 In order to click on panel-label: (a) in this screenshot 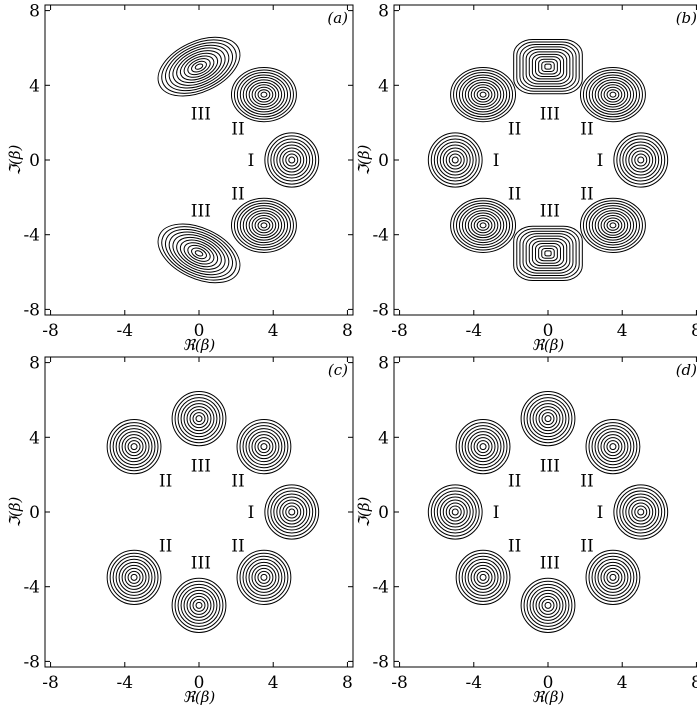, I will do `click(337, 18)`.